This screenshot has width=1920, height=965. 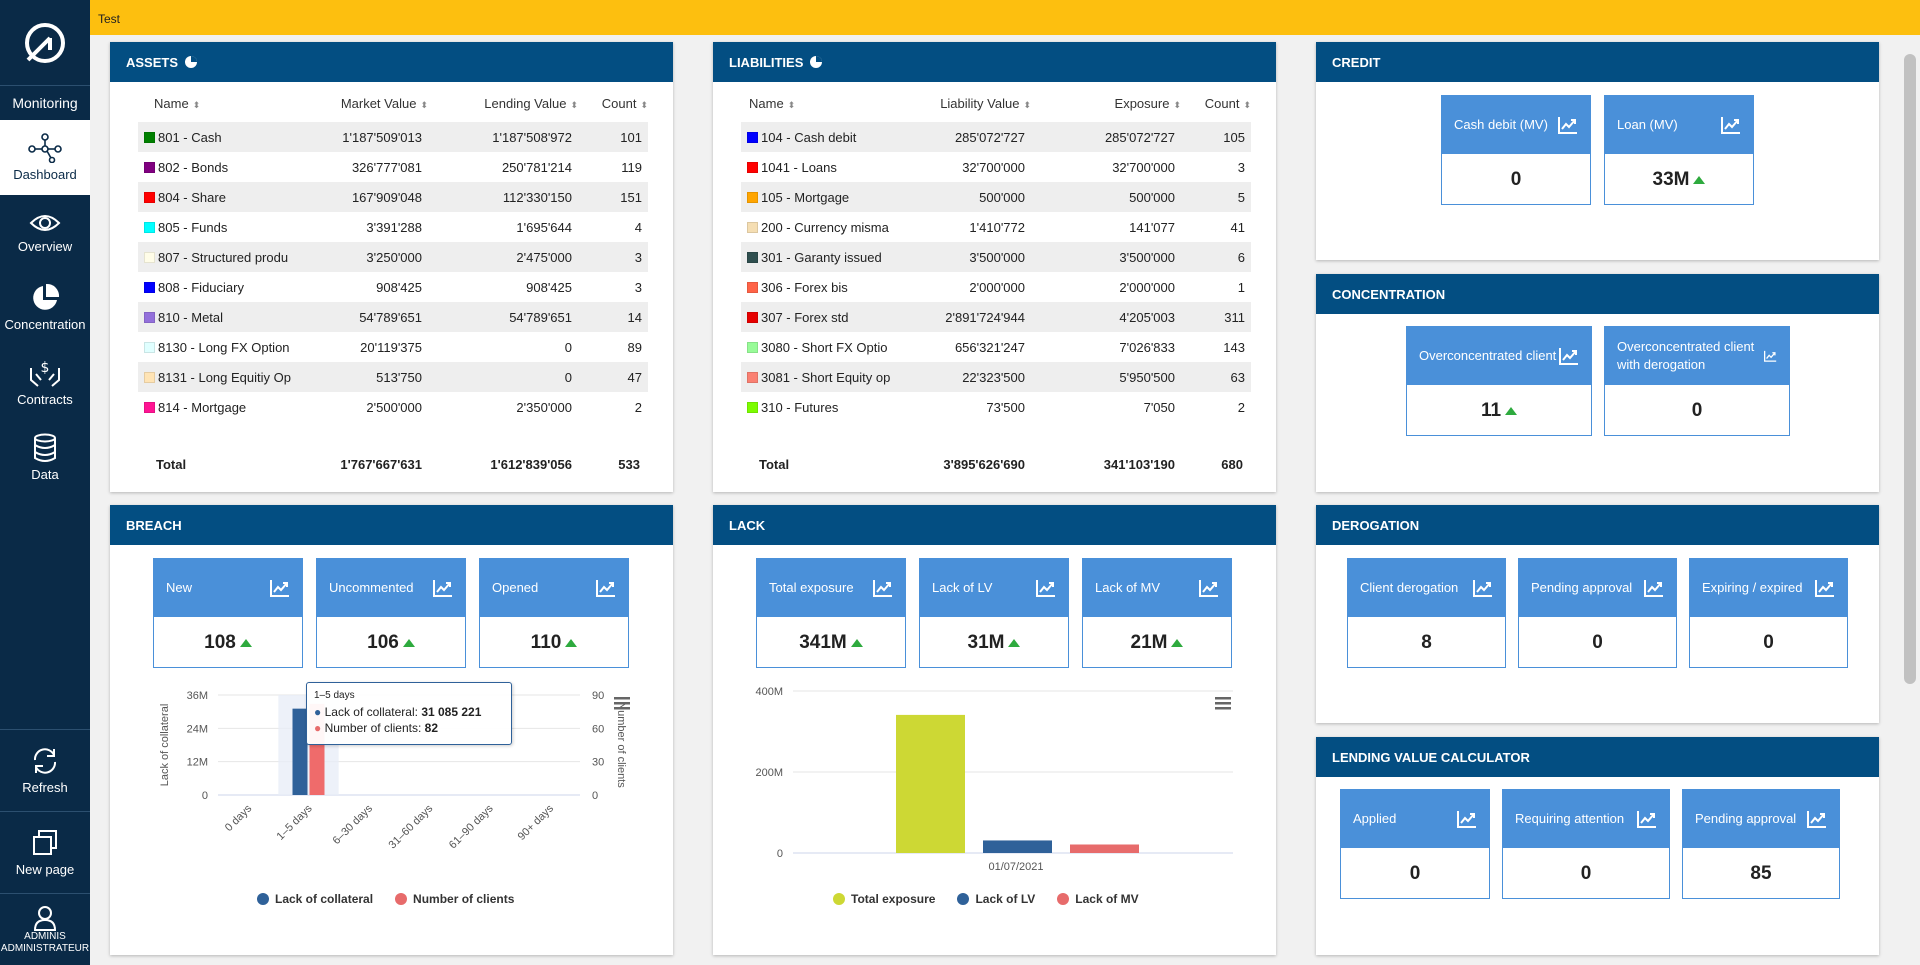 What do you see at coordinates (220, 642) in the screenshot?
I see `kpi-value: 108` at bounding box center [220, 642].